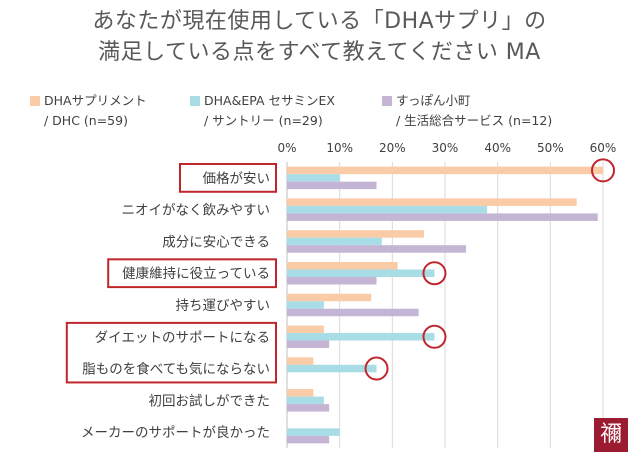 The height and width of the screenshot is (459, 639). I want to click on category-label: 脂ものを食べても気にならない, so click(176, 369).